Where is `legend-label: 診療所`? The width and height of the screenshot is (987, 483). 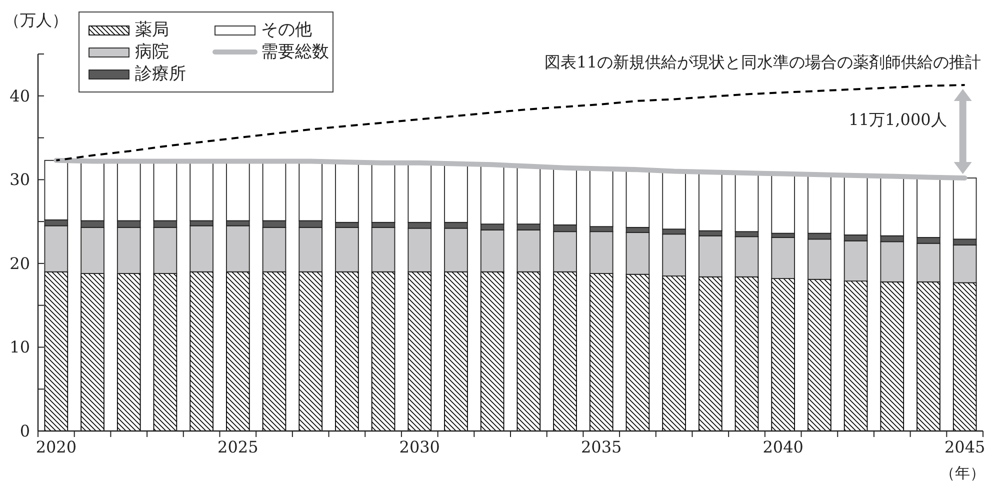 legend-label: 診療所 is located at coordinates (160, 74).